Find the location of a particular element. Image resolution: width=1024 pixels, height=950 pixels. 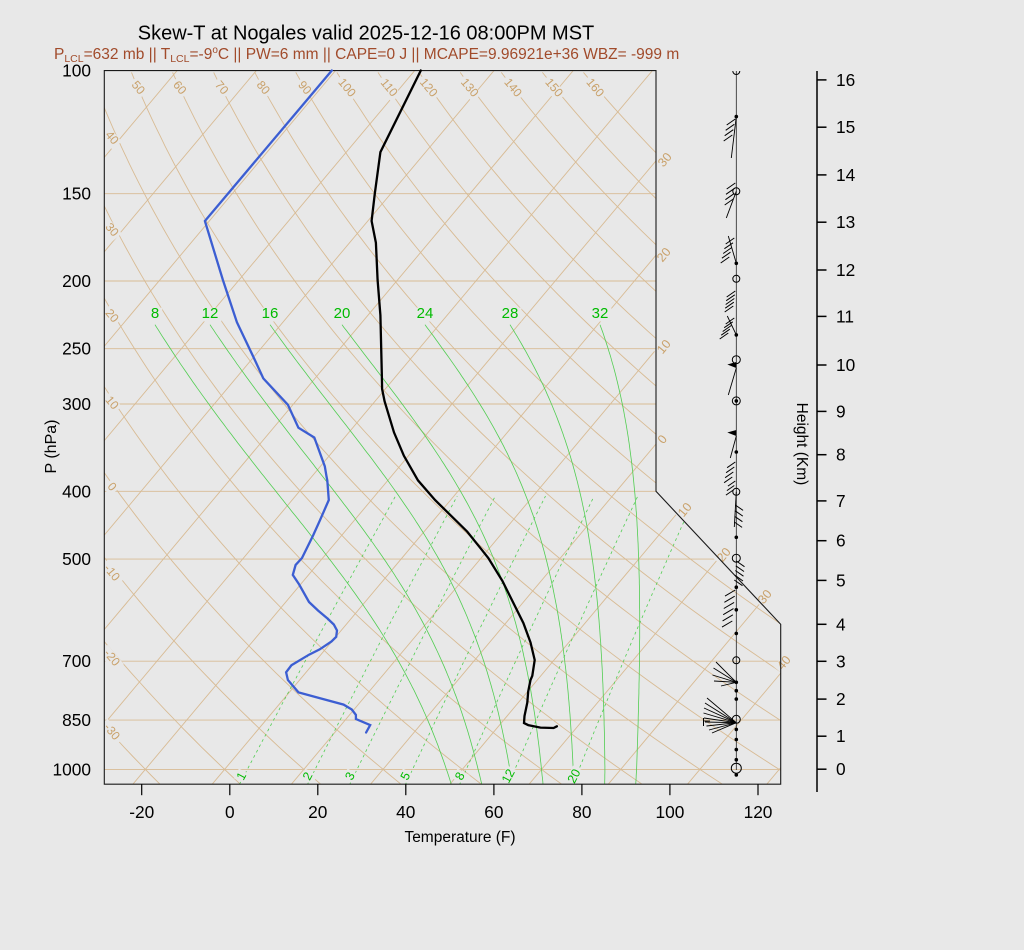

svg-text: 32 is located at coordinates (600, 313).